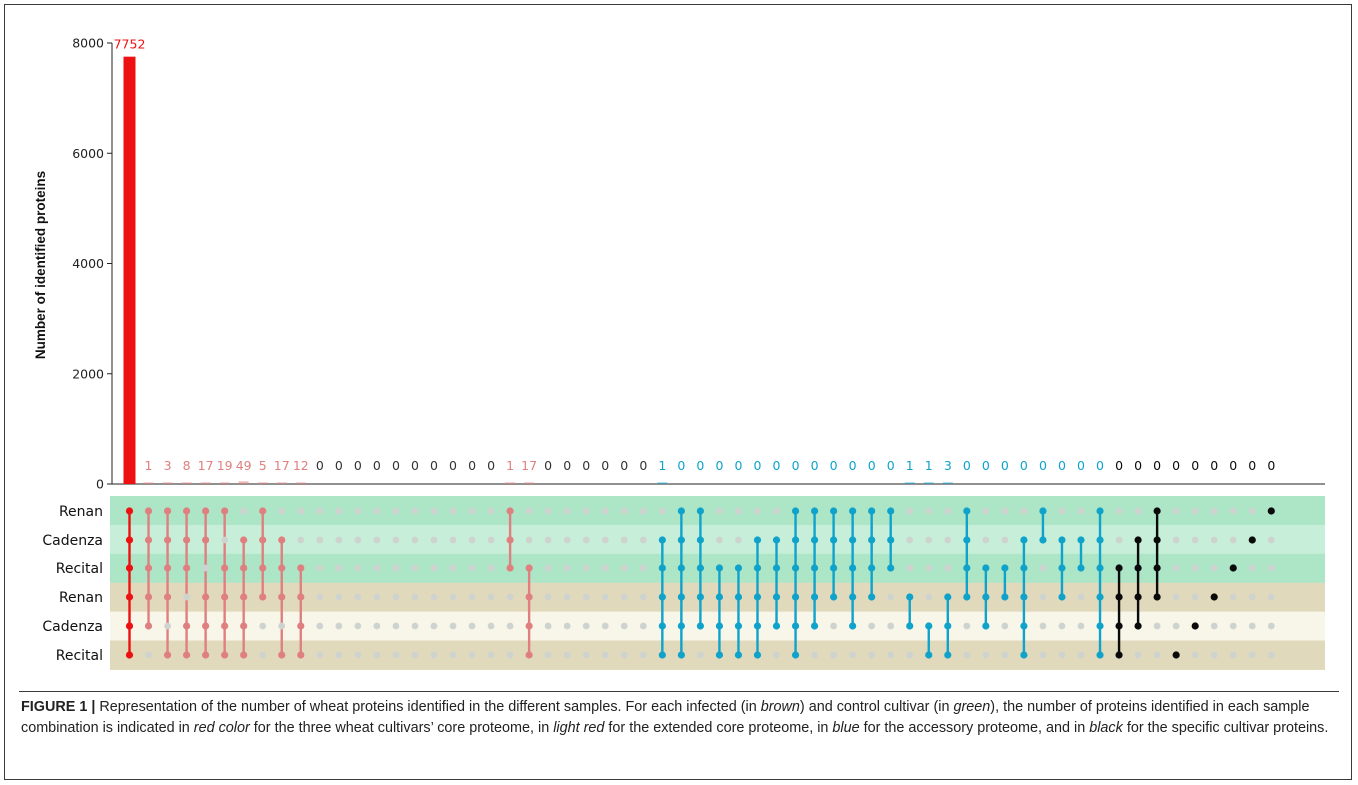 The width and height of the screenshot is (1358, 785). I want to click on value-label: 7752, so click(130, 44).